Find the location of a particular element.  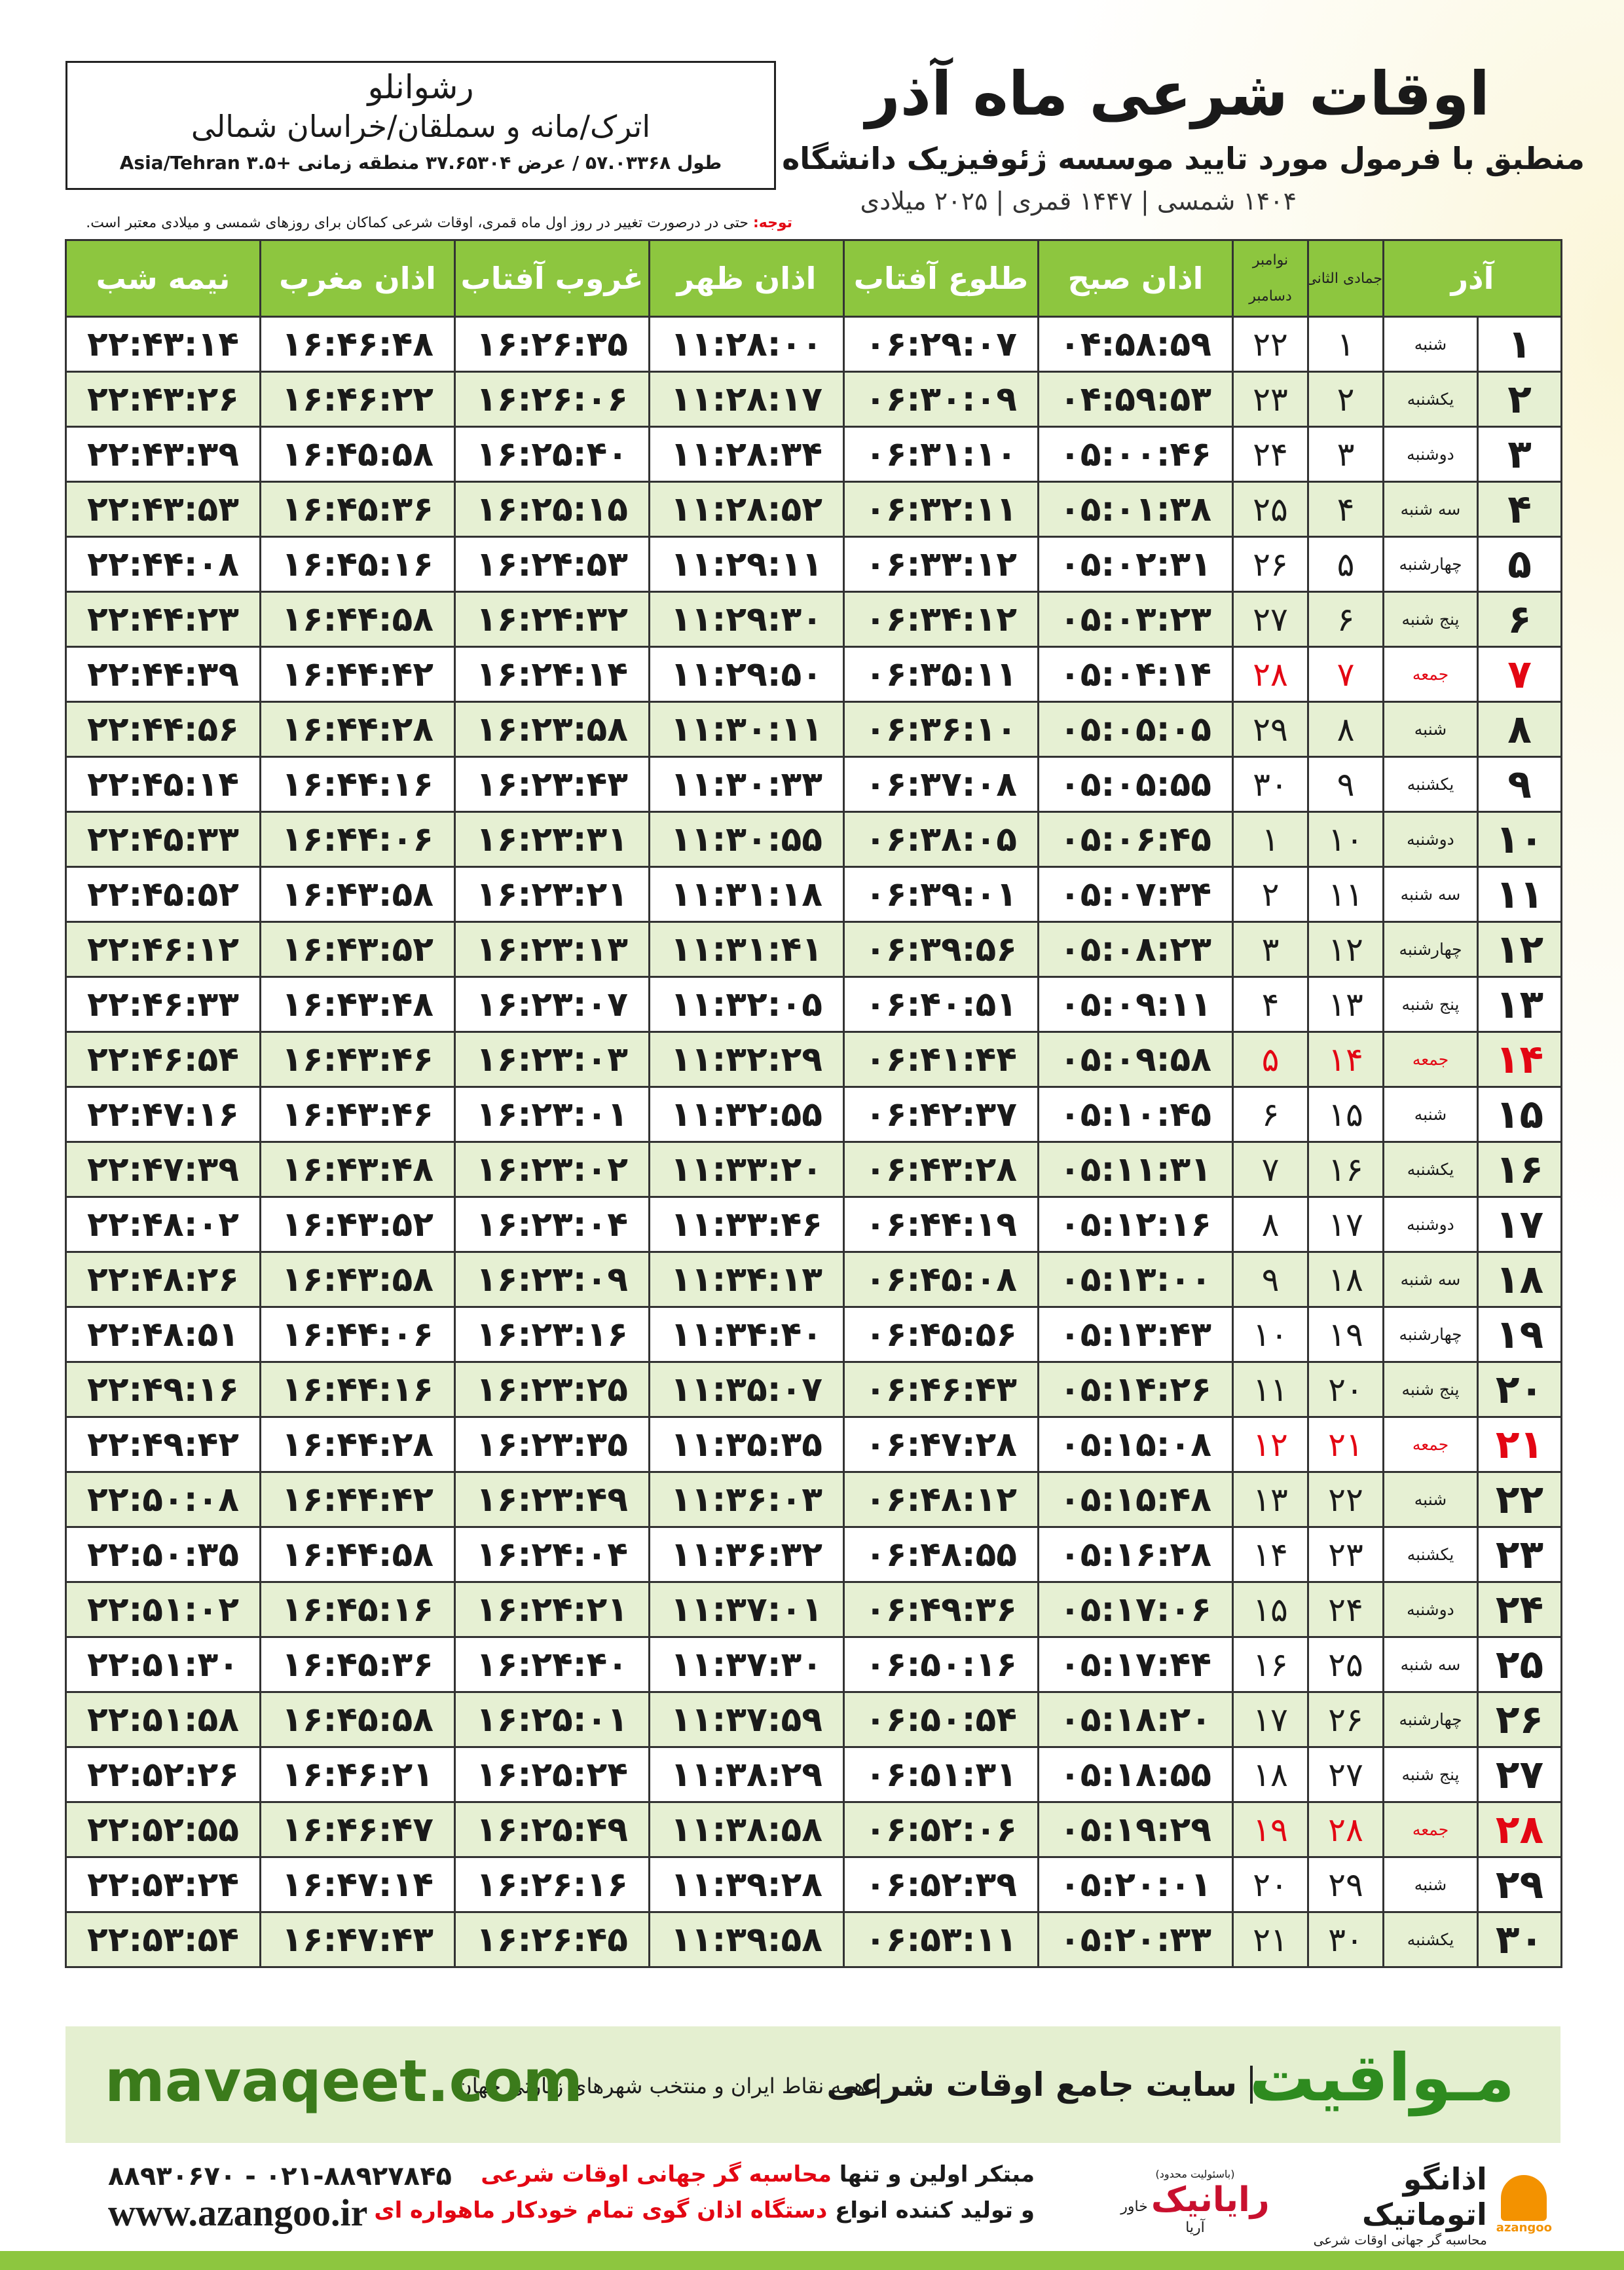

time: ۲۲:۴۶:۵۴ is located at coordinates (163, 1059).